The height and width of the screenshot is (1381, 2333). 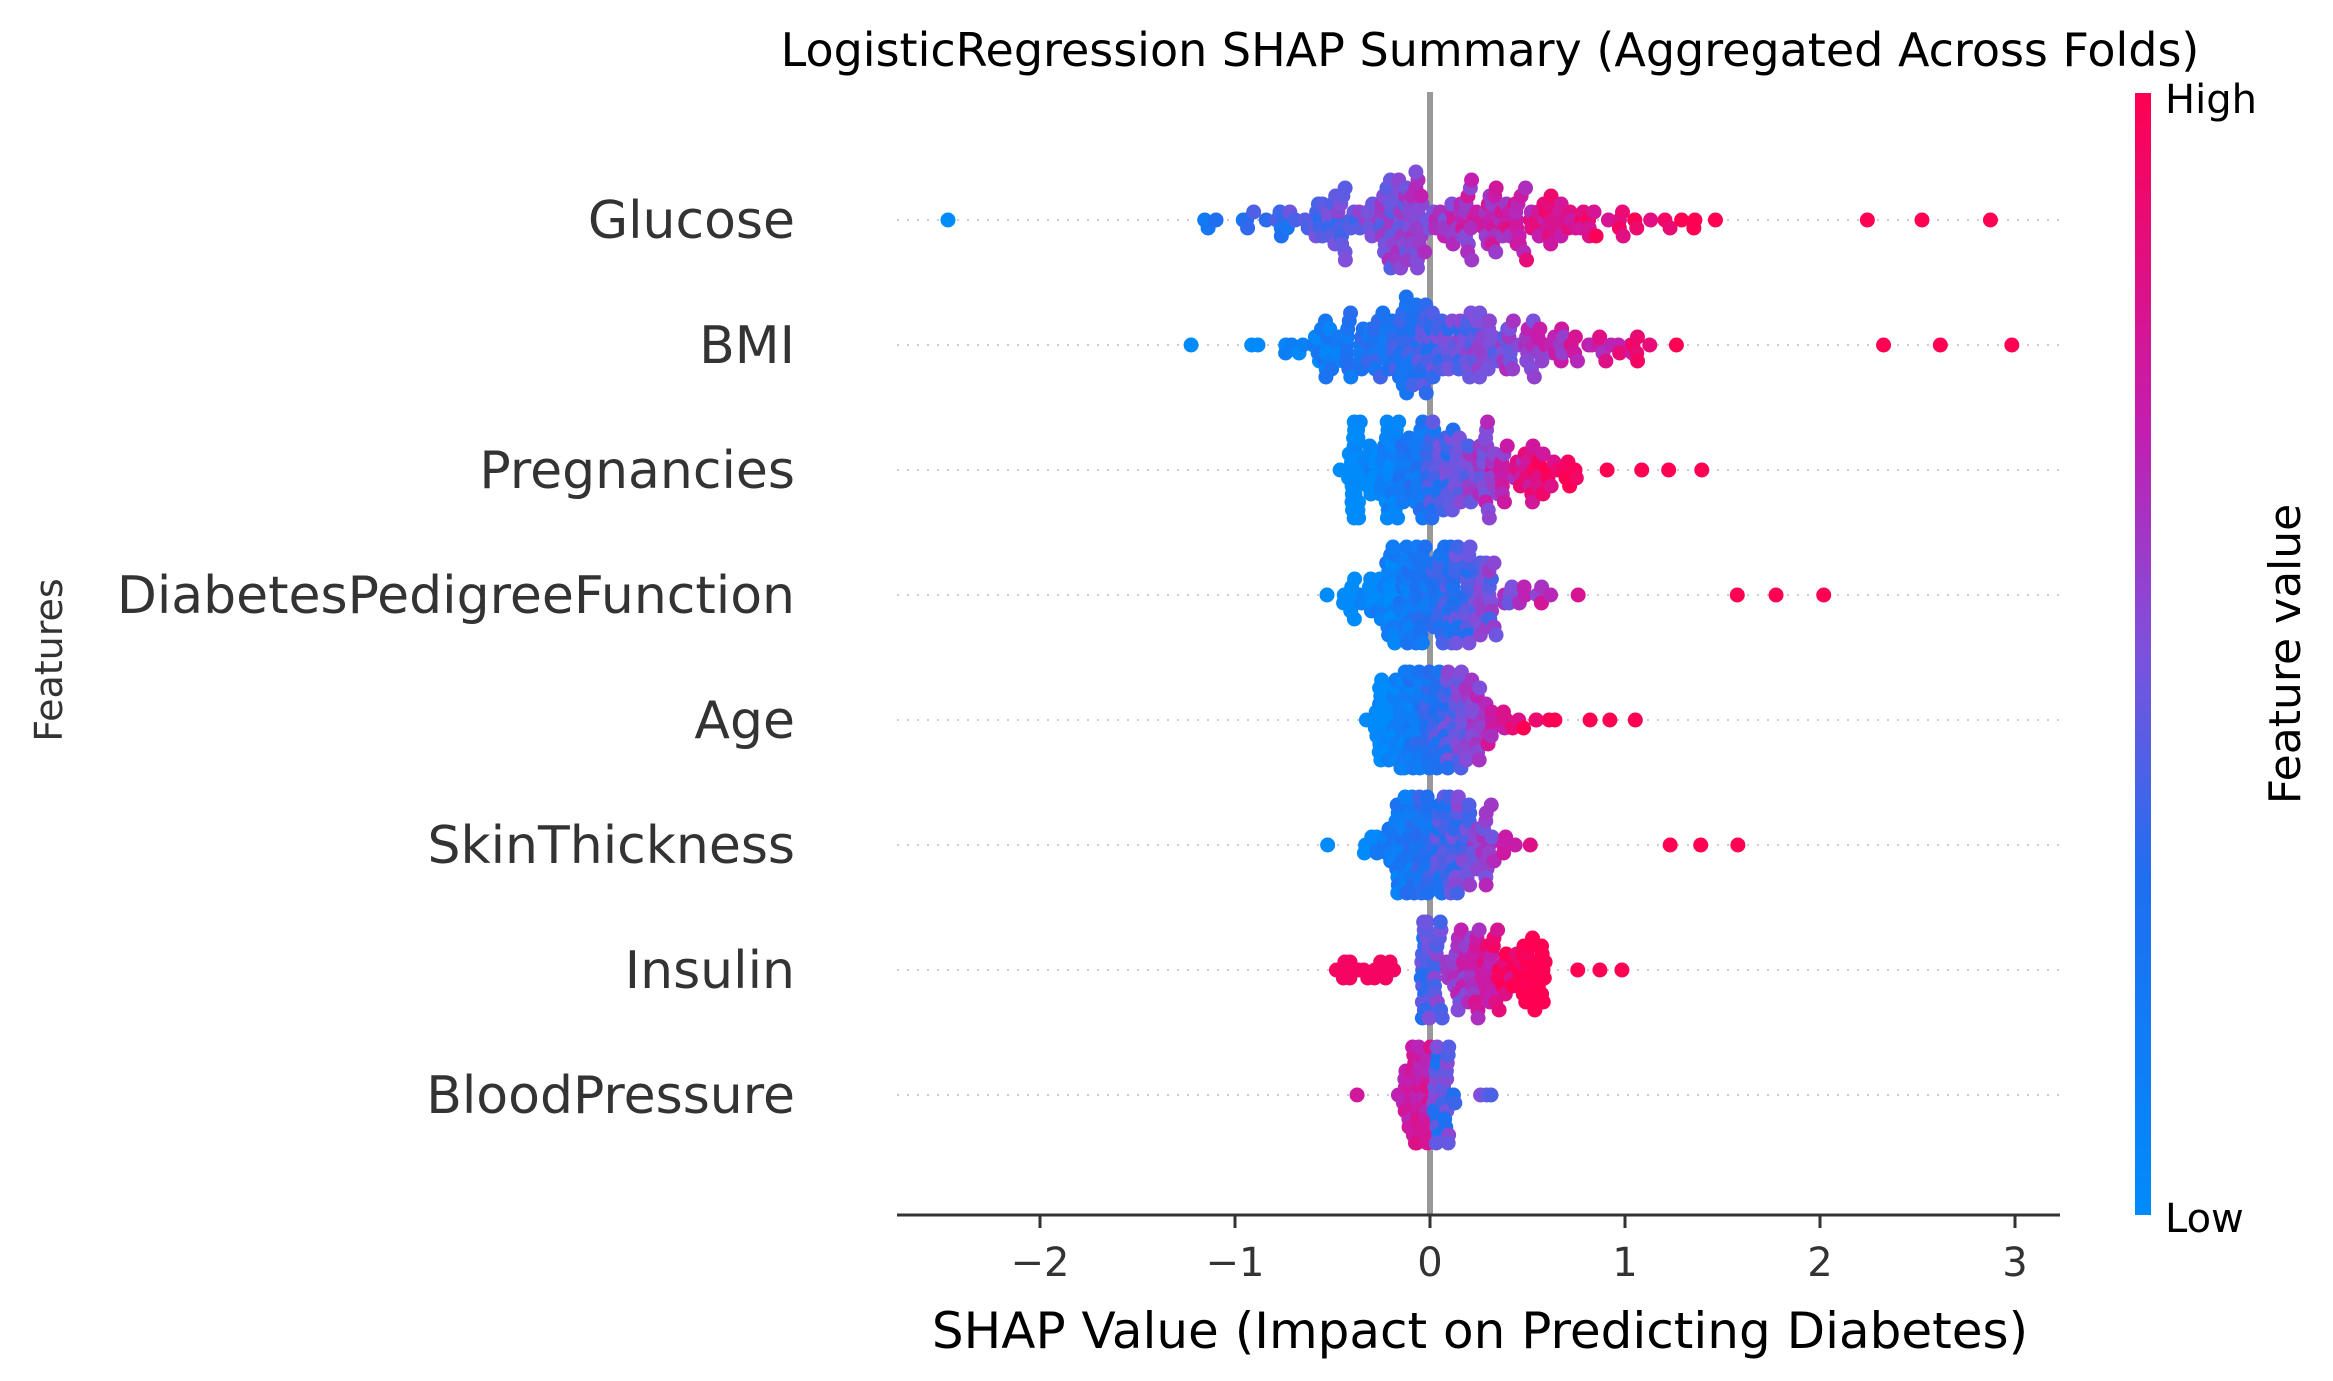 What do you see at coordinates (2285, 654) in the screenshot?
I see `colorbar-label: Feature value` at bounding box center [2285, 654].